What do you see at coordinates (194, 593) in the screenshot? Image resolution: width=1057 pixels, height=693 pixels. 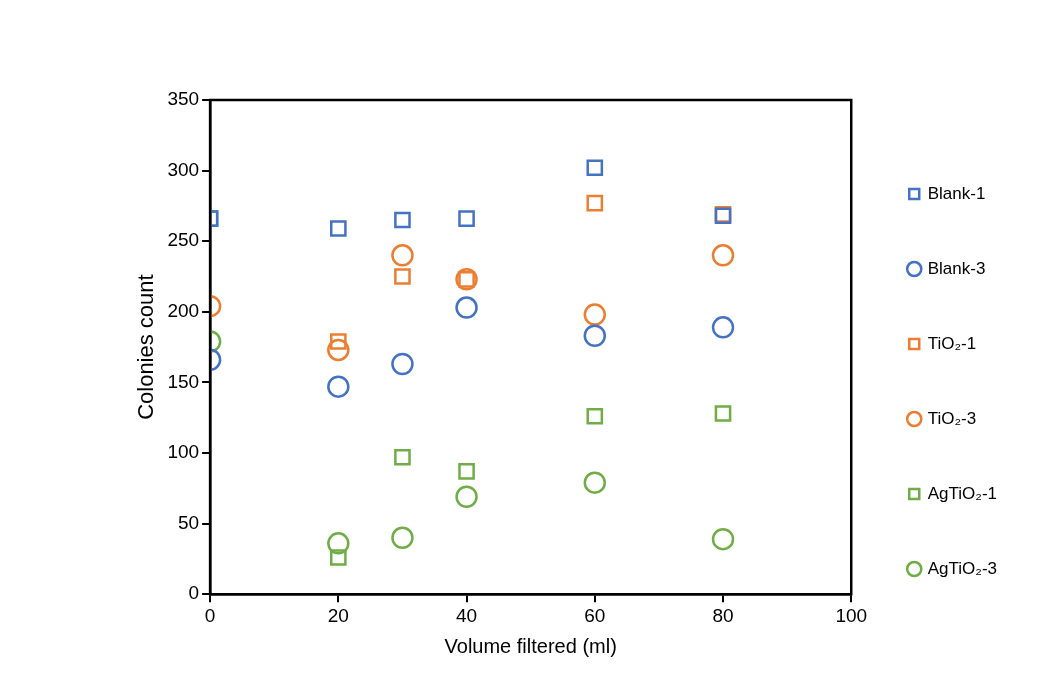 I see `y-tick-label: 0` at bounding box center [194, 593].